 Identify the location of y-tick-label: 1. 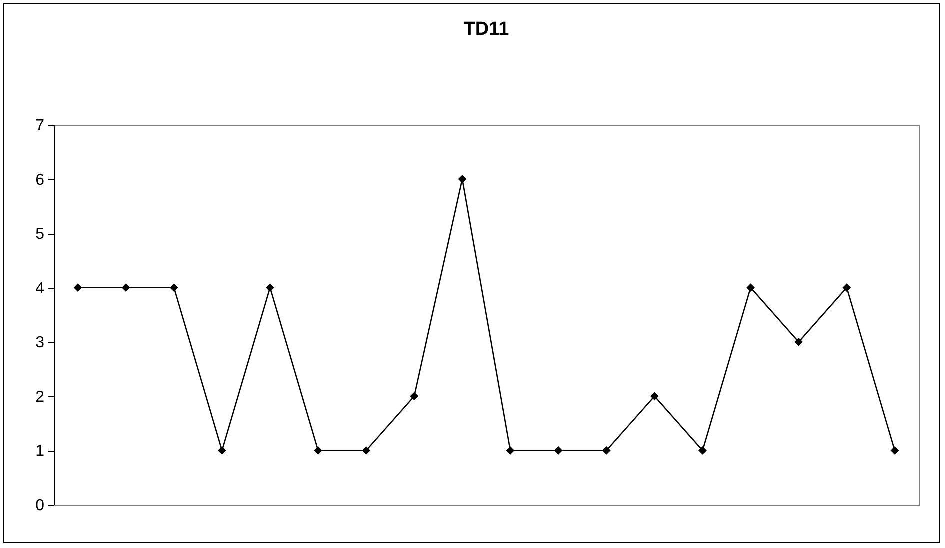
(40, 451).